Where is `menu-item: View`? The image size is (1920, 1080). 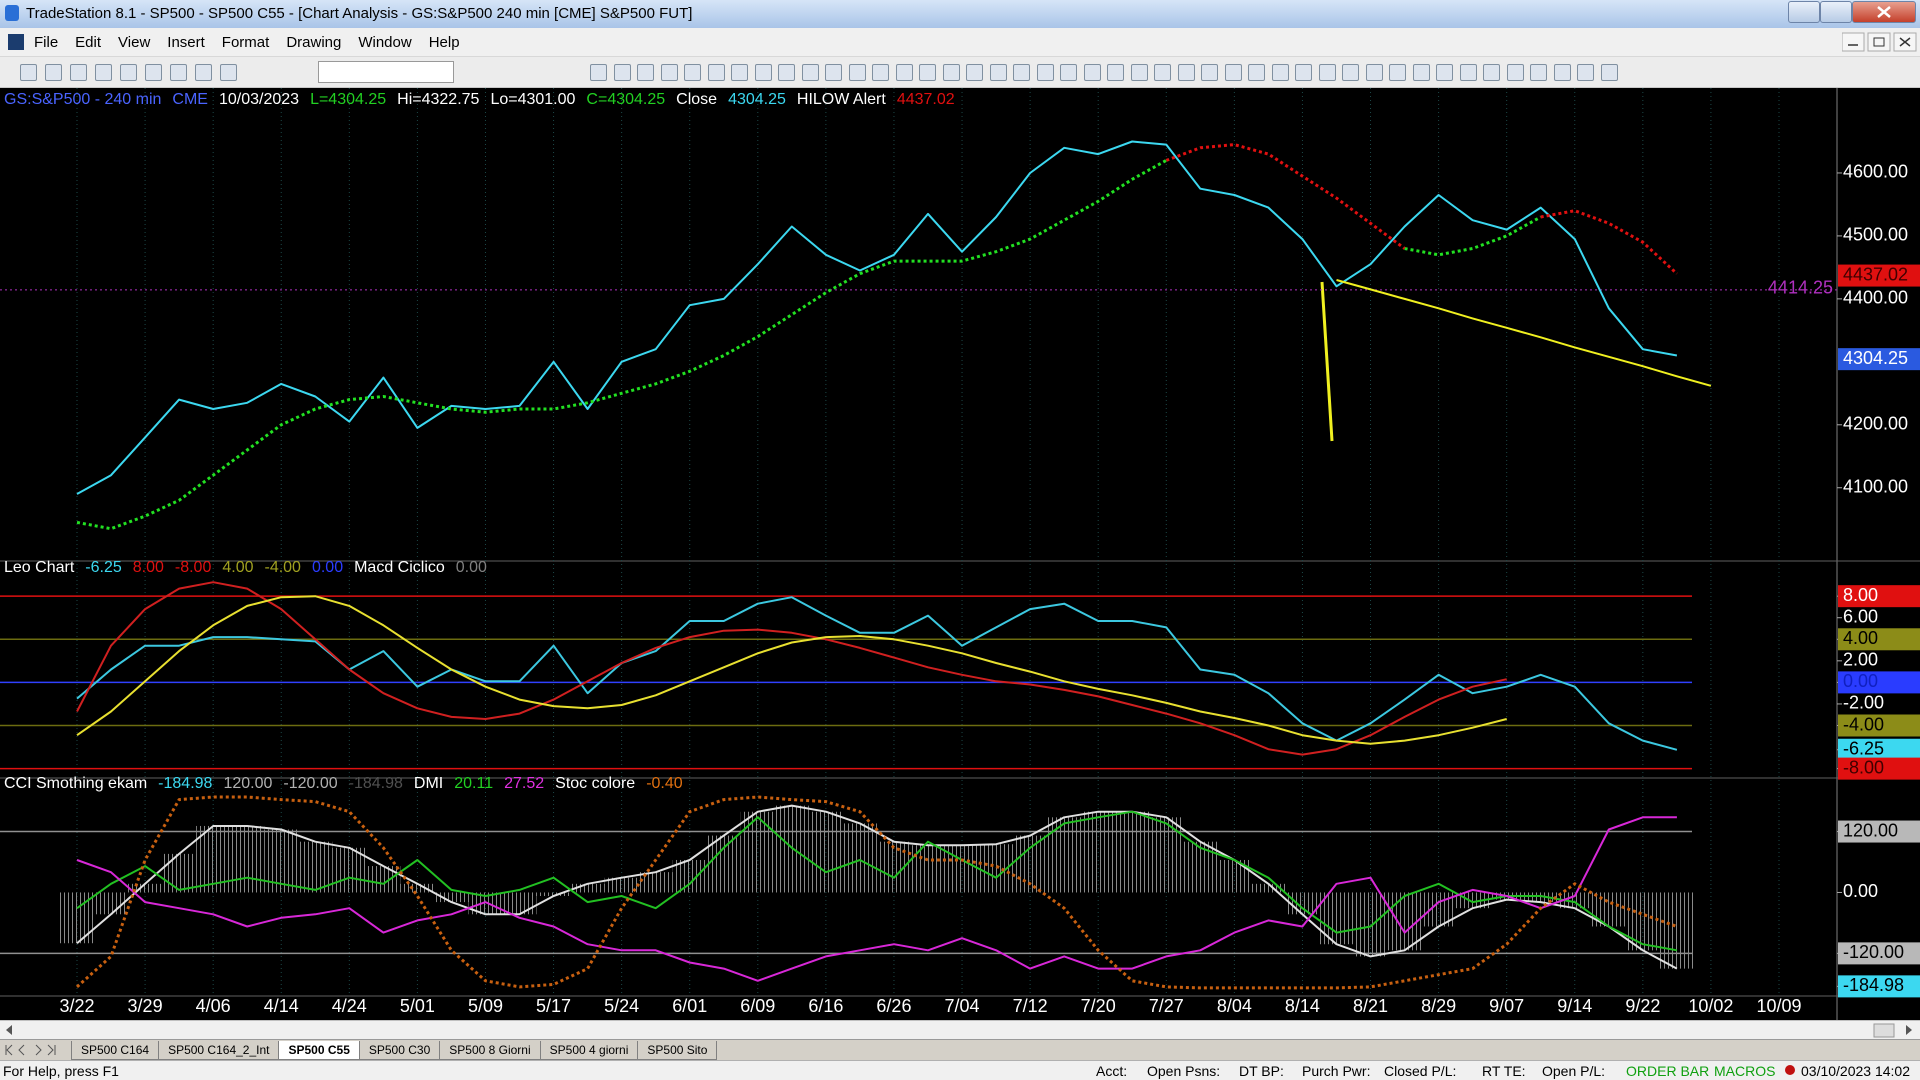
menu-item: View is located at coordinates (134, 42).